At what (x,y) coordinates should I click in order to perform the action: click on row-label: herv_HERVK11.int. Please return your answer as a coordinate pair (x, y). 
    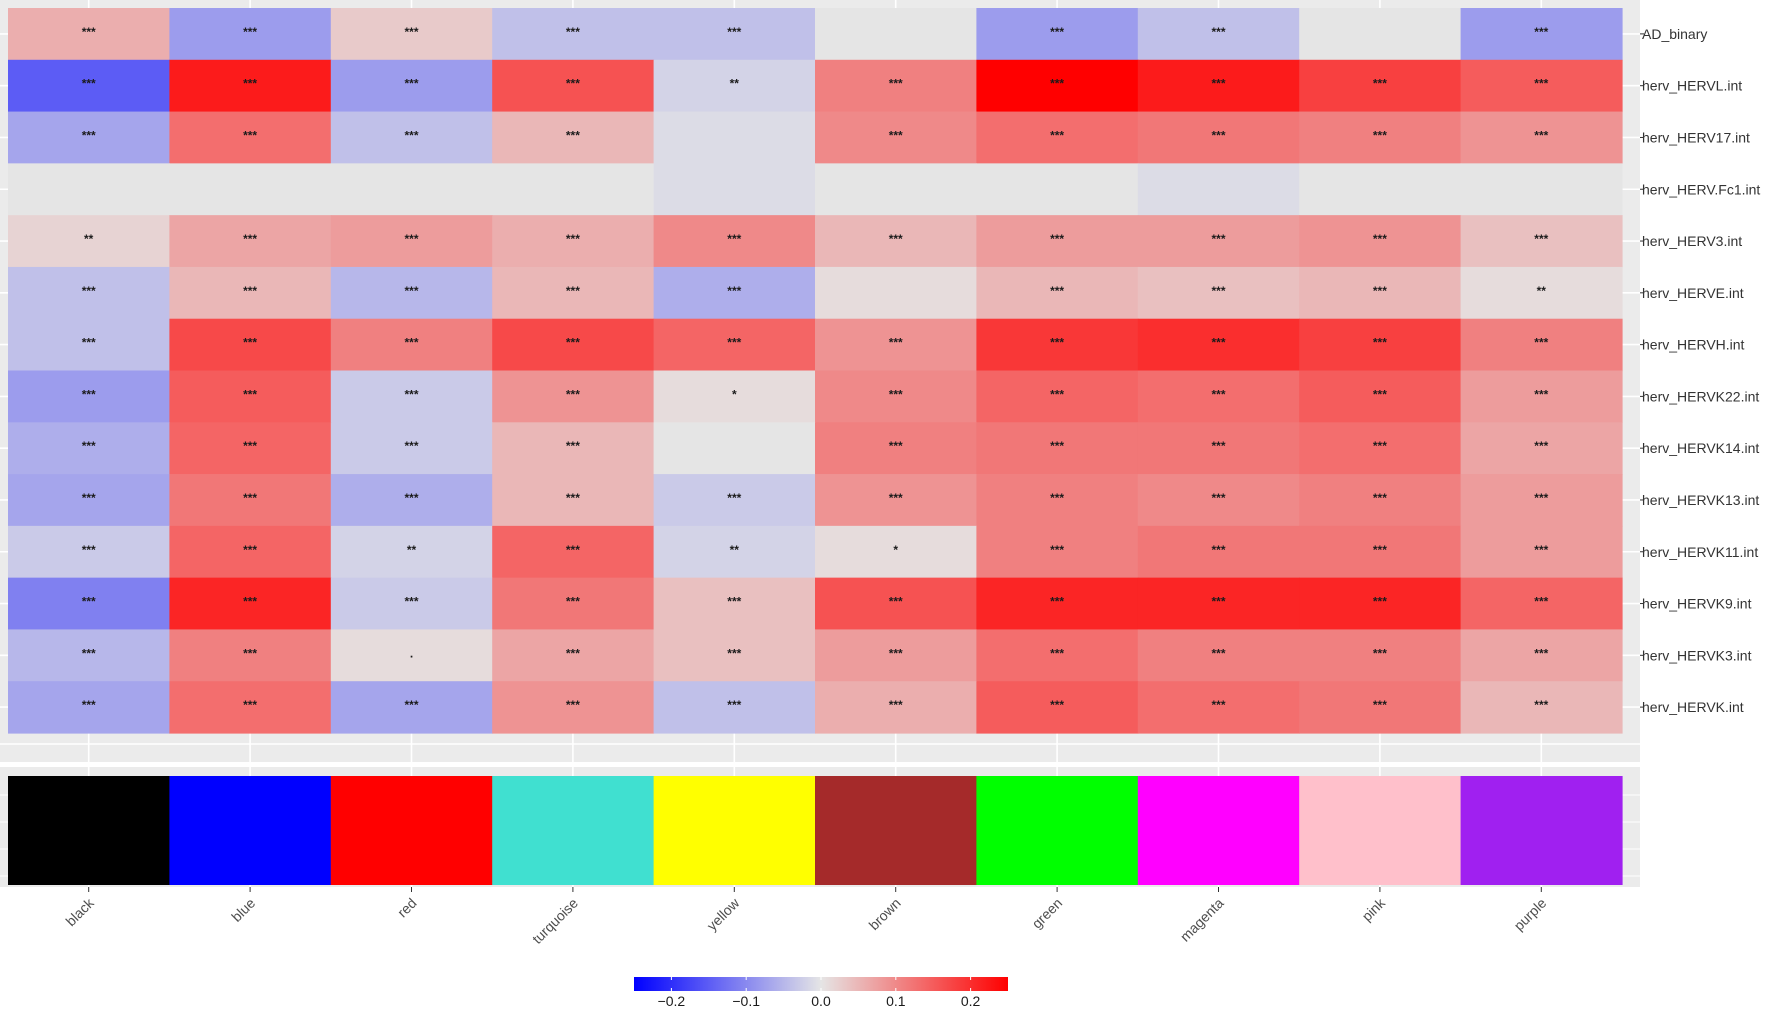
    Looking at the image, I should click on (1700, 552).